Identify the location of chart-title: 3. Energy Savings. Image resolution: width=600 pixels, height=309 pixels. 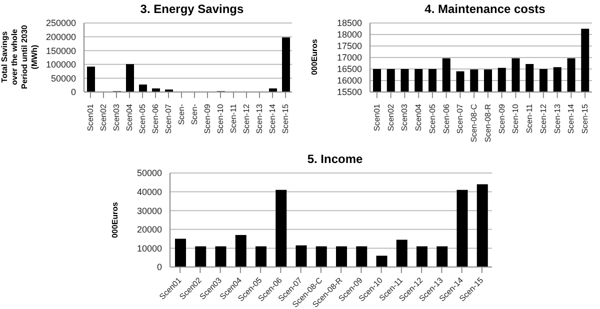
(192, 9).